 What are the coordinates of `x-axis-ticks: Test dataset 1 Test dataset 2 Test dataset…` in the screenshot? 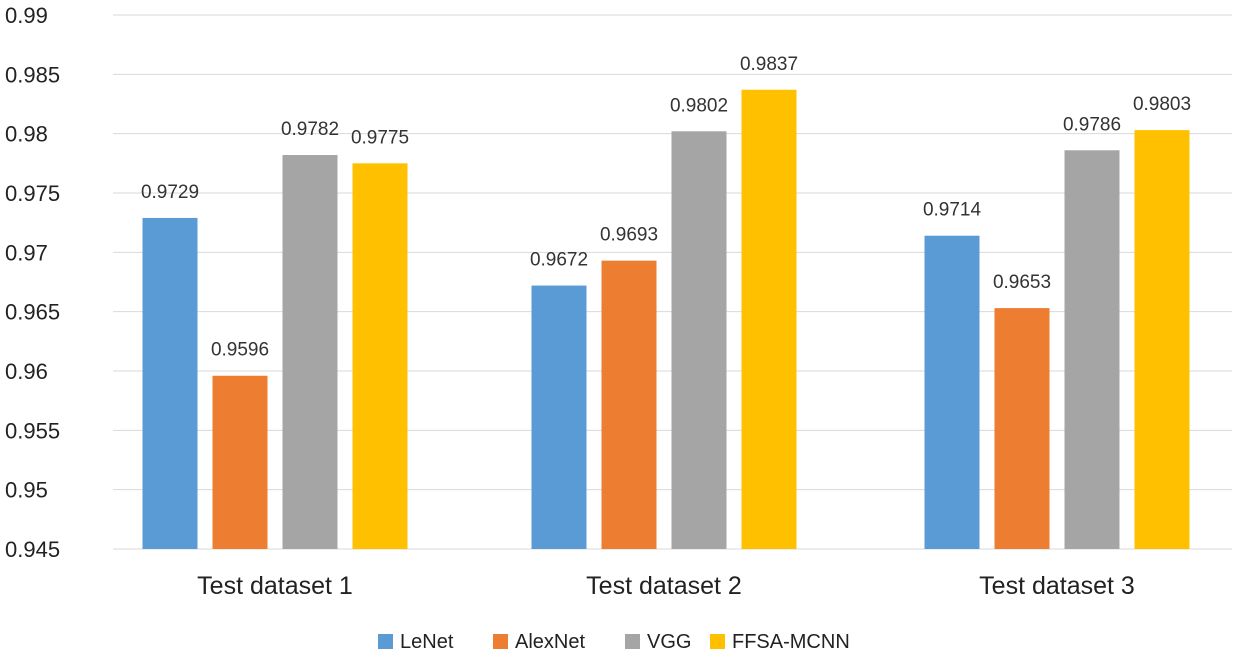 It's located at (666, 586).